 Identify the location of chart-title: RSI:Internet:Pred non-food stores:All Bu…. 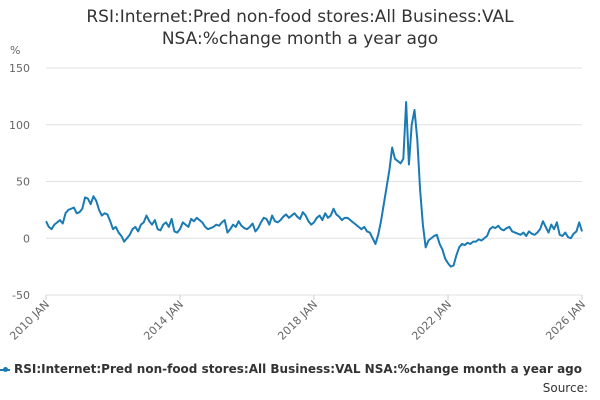
(300, 28).